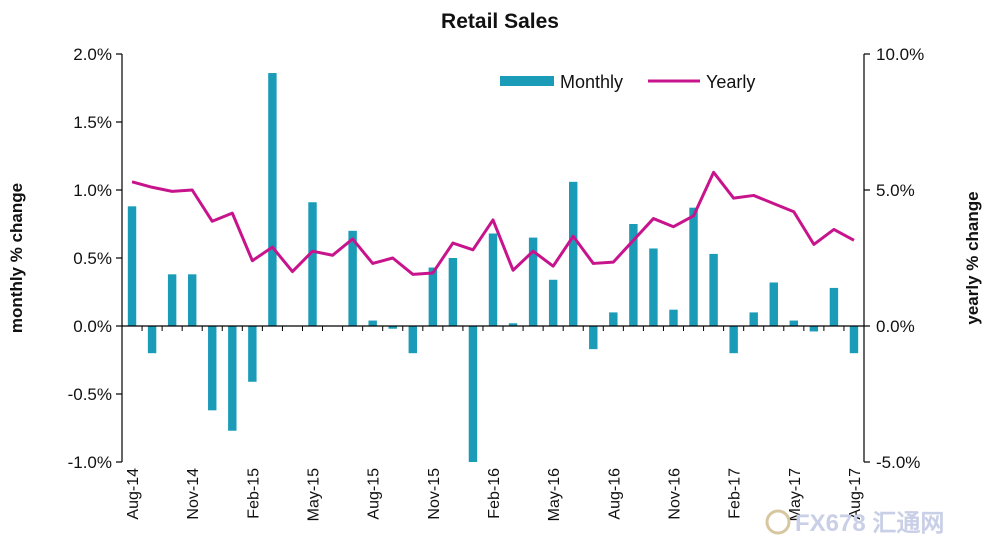  What do you see at coordinates (869, 523) in the screenshot?
I see `watermark-text: FX678 汇通网` at bounding box center [869, 523].